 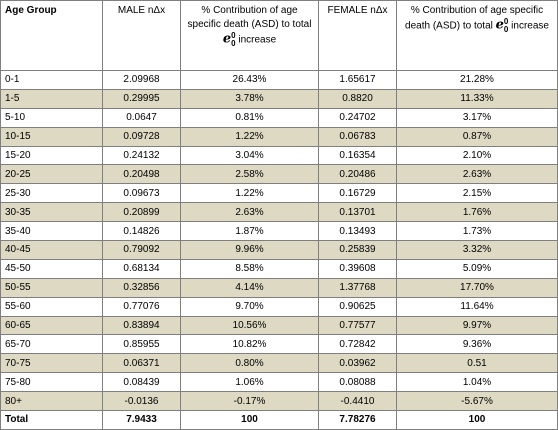 What do you see at coordinates (357, 10) in the screenshot?
I see `header-text: FEMALE nΔx` at bounding box center [357, 10].